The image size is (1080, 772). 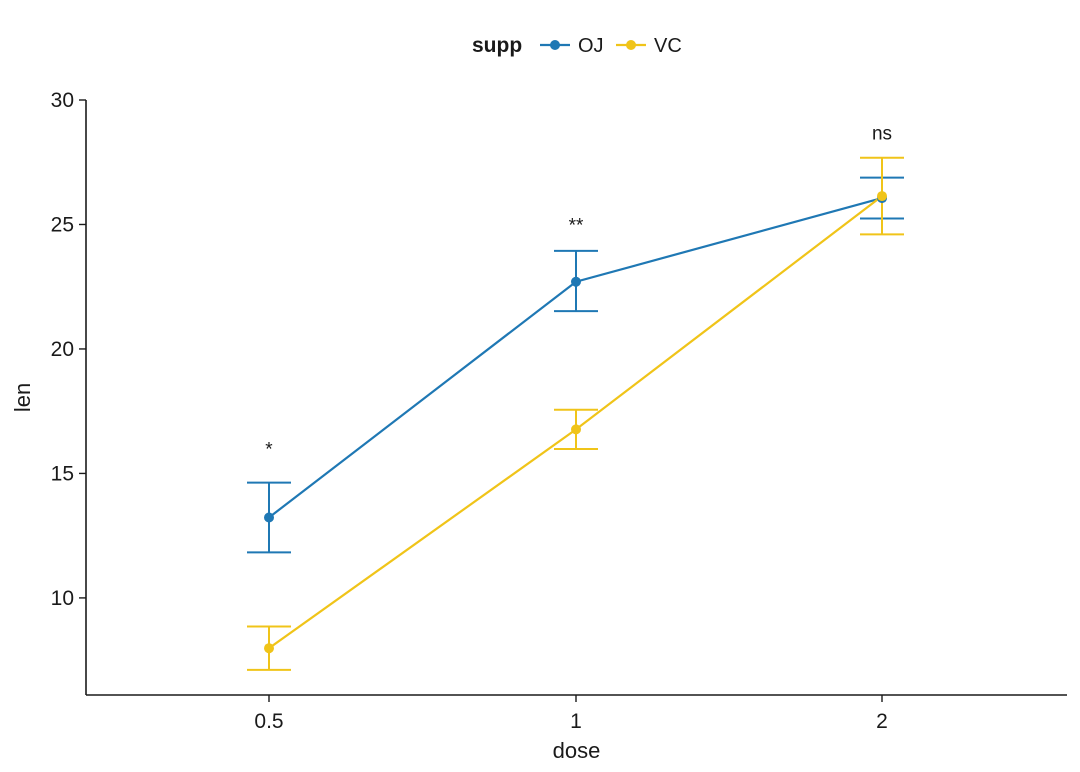 What do you see at coordinates (591, 46) in the screenshot?
I see `legend-label: OJ` at bounding box center [591, 46].